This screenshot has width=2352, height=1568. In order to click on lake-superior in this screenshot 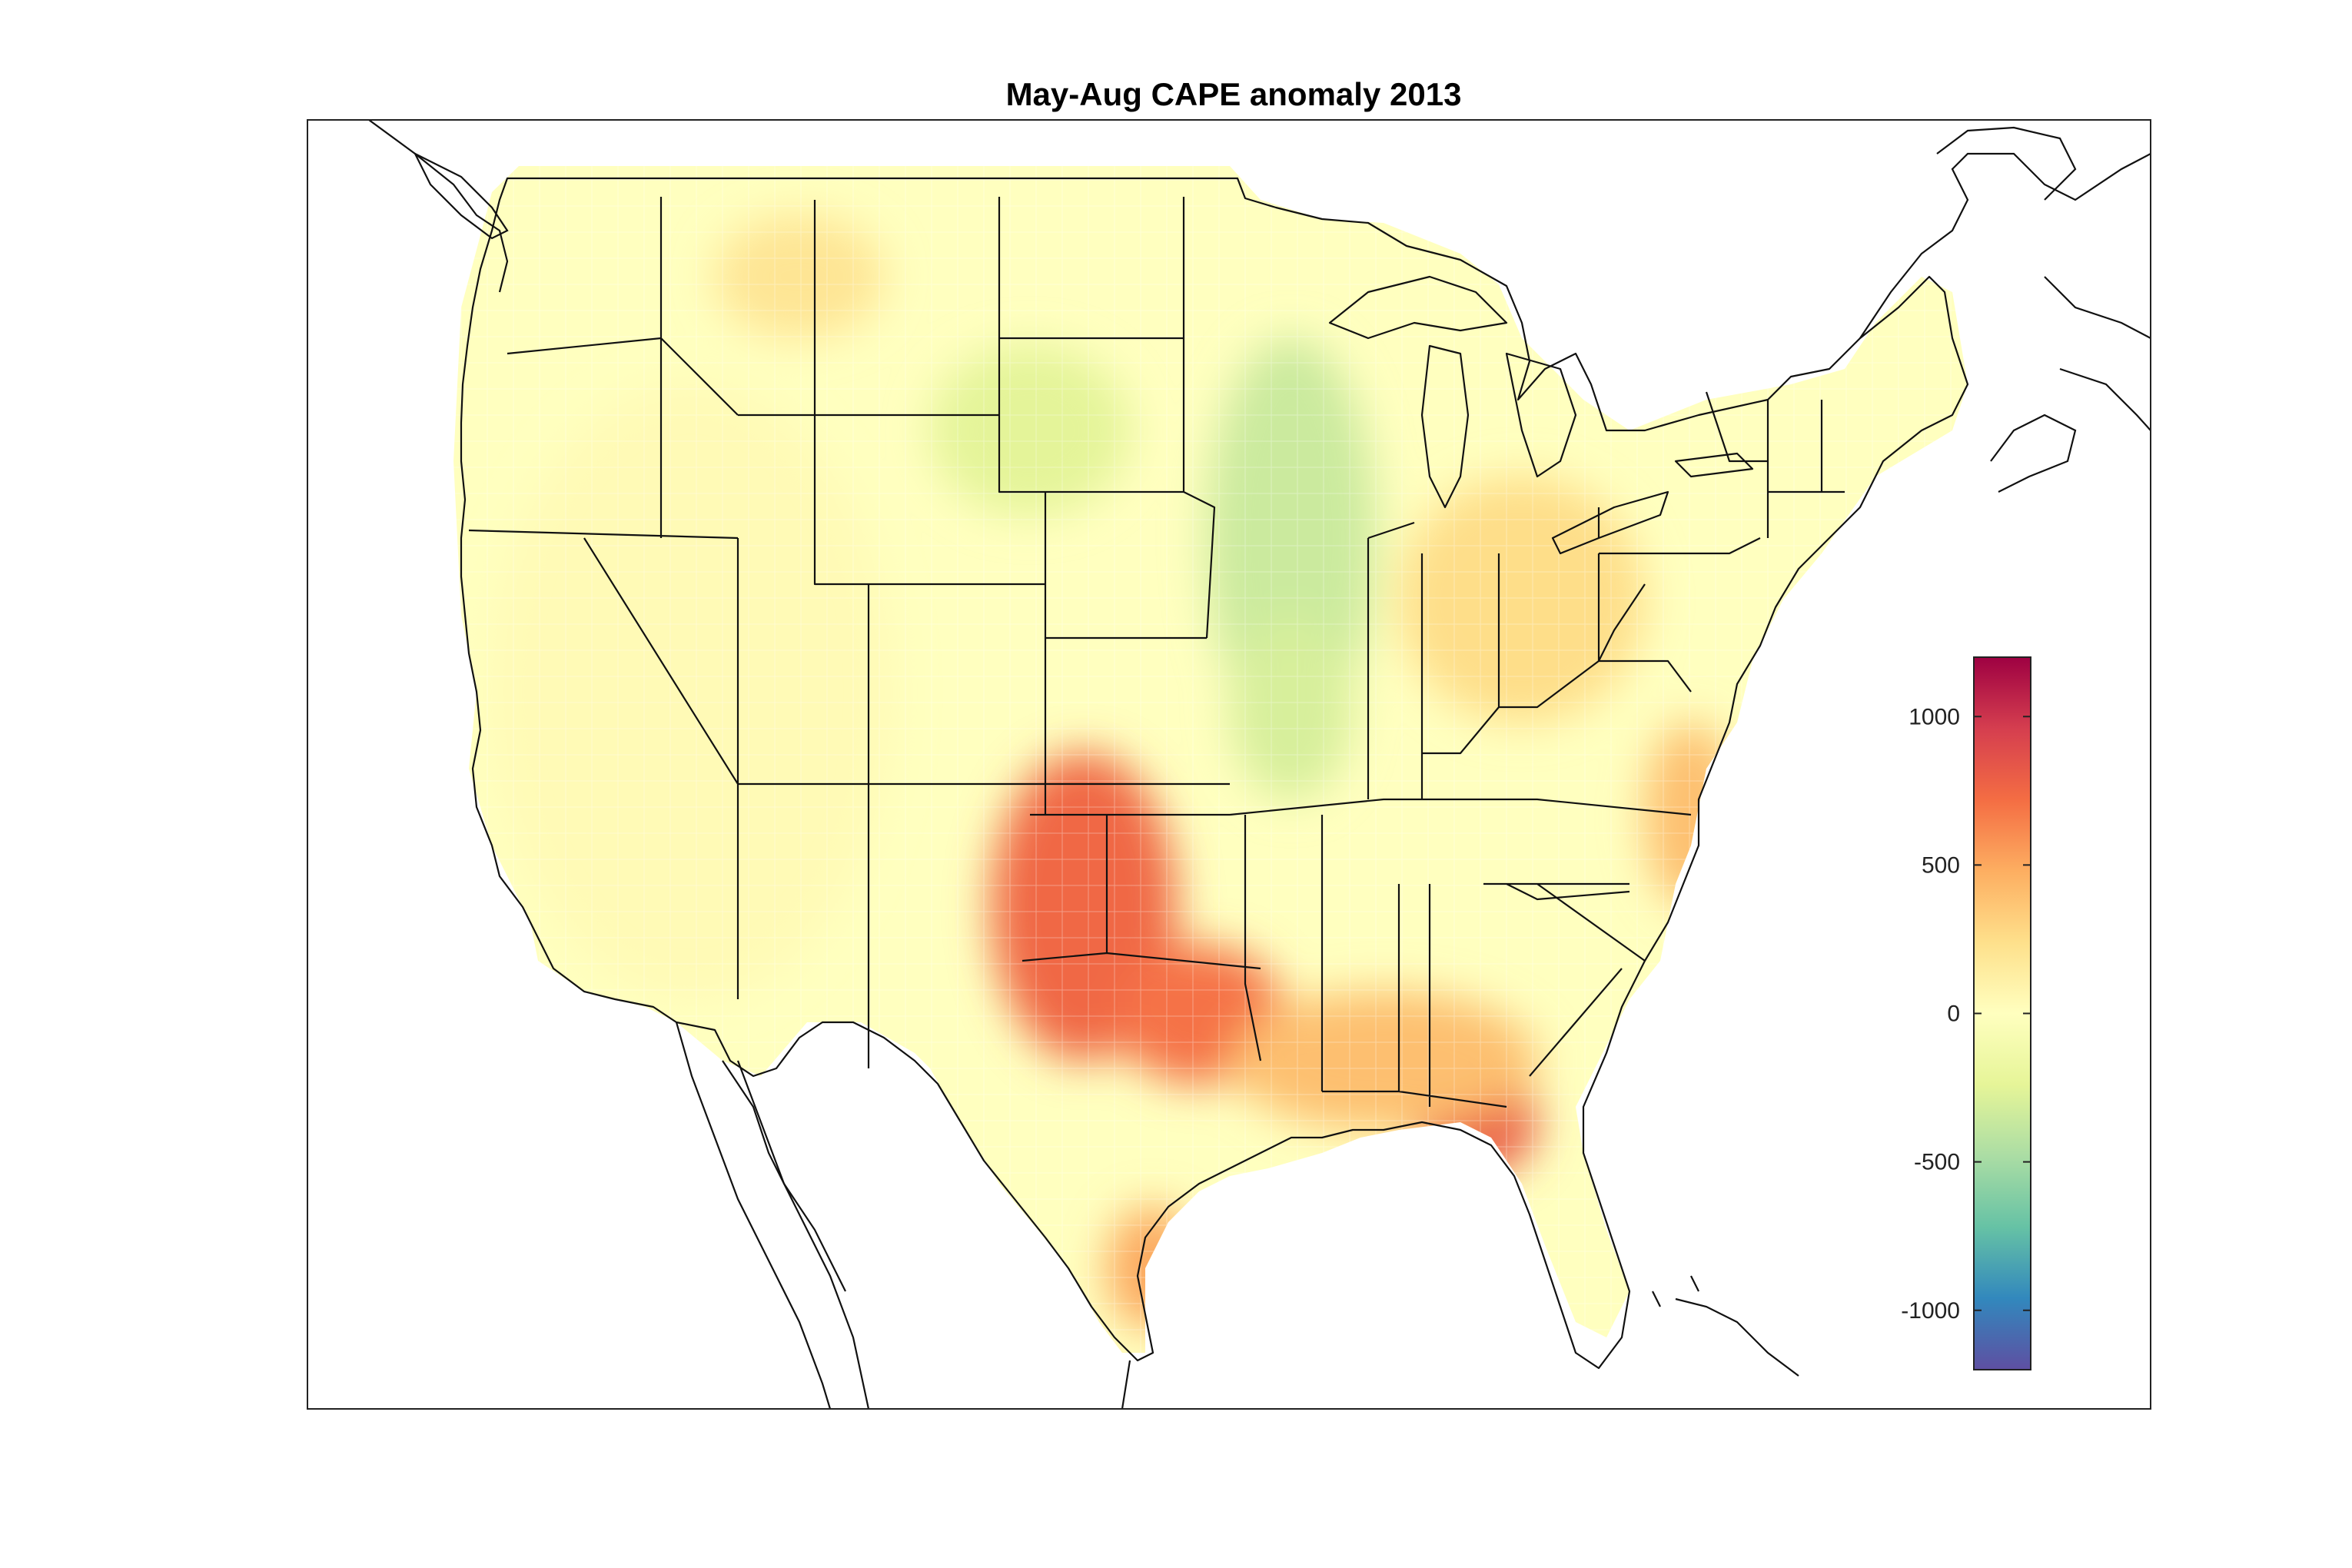, I will do `click(1418, 307)`.